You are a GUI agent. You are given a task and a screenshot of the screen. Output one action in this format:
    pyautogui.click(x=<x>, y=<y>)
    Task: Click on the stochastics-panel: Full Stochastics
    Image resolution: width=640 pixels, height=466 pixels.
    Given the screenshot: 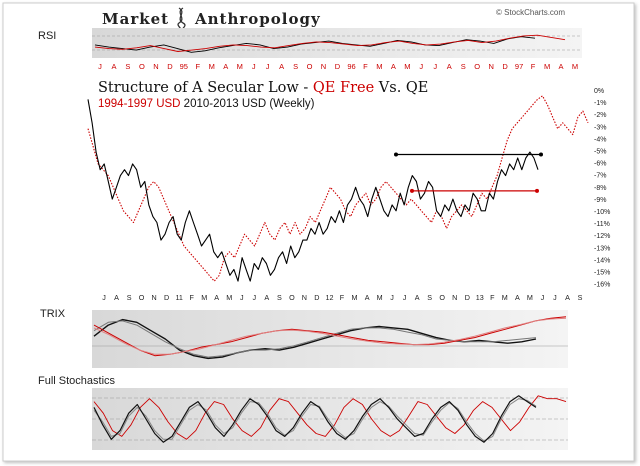 What is the action you would take?
    pyautogui.click(x=303, y=412)
    